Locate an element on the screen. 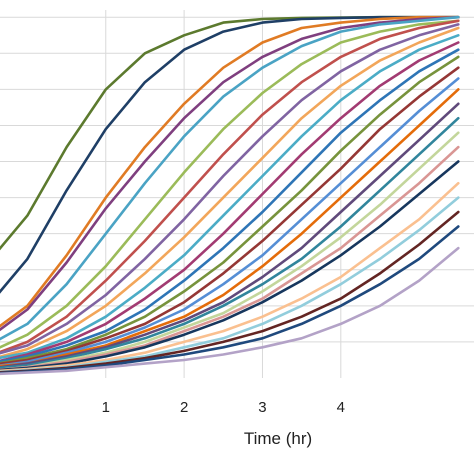  x-tick-label-1: 1 is located at coordinates (106, 407).